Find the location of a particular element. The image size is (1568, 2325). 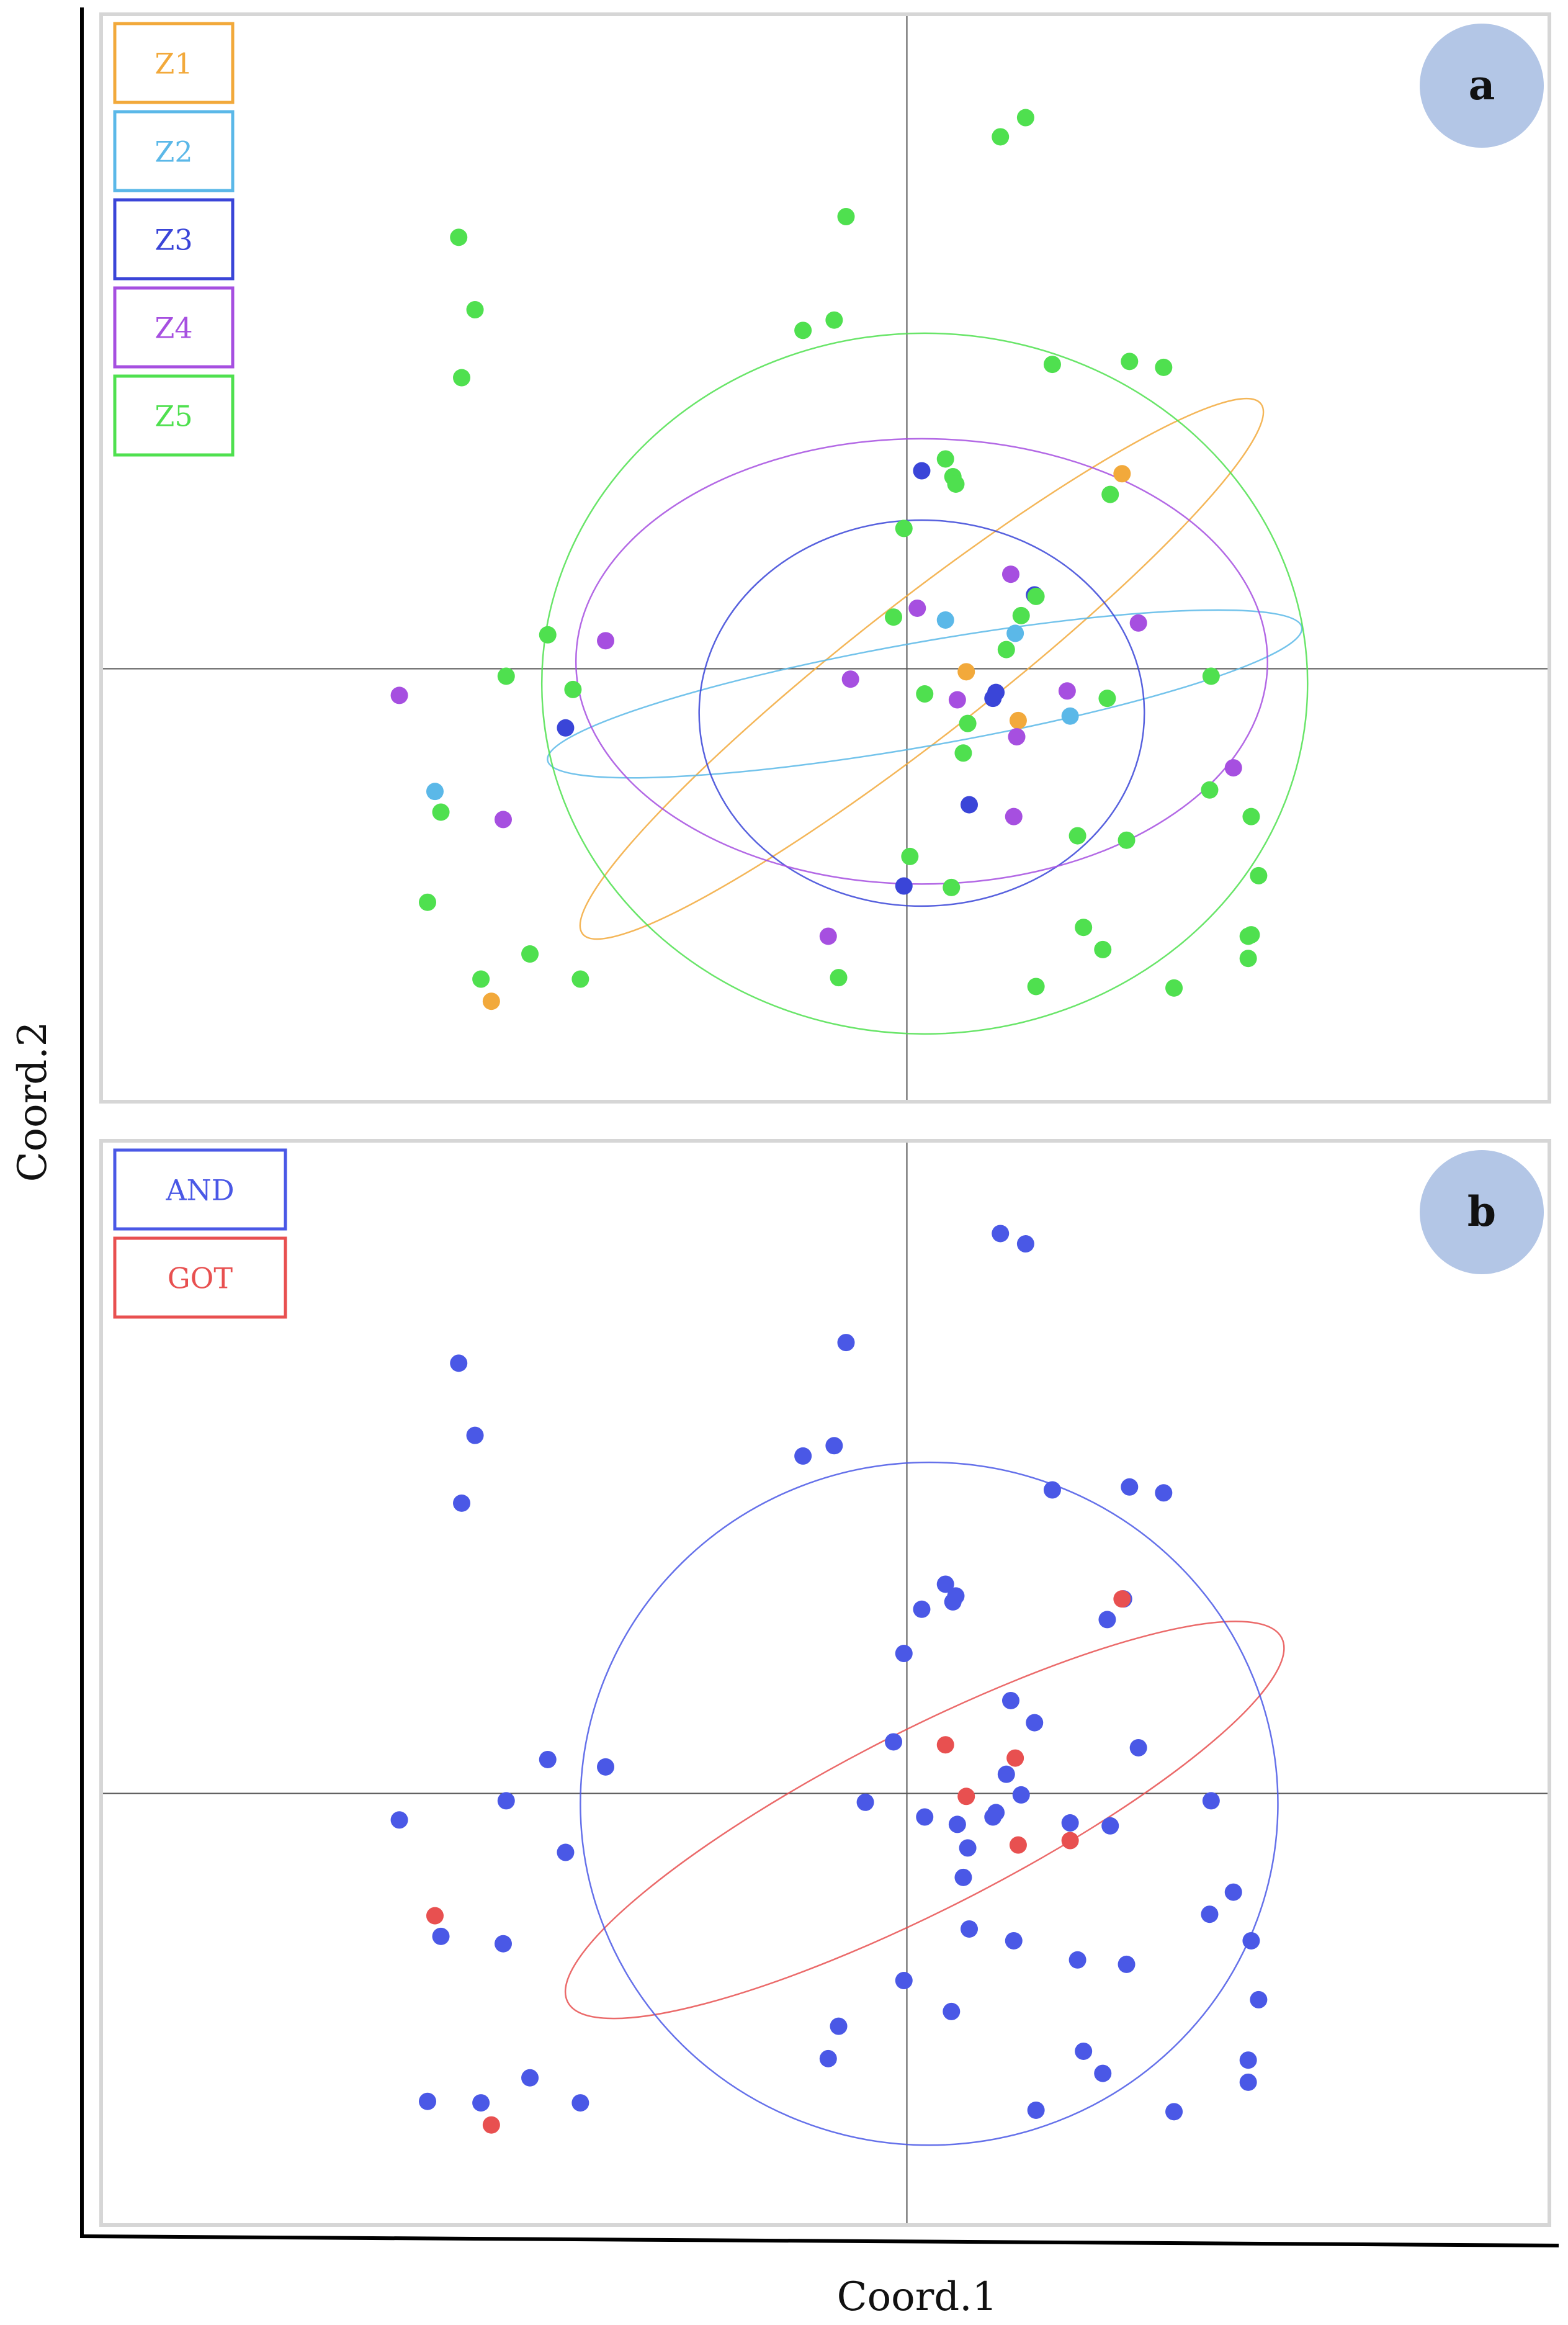

confidence-ellipse-z3 is located at coordinates (921, 713).